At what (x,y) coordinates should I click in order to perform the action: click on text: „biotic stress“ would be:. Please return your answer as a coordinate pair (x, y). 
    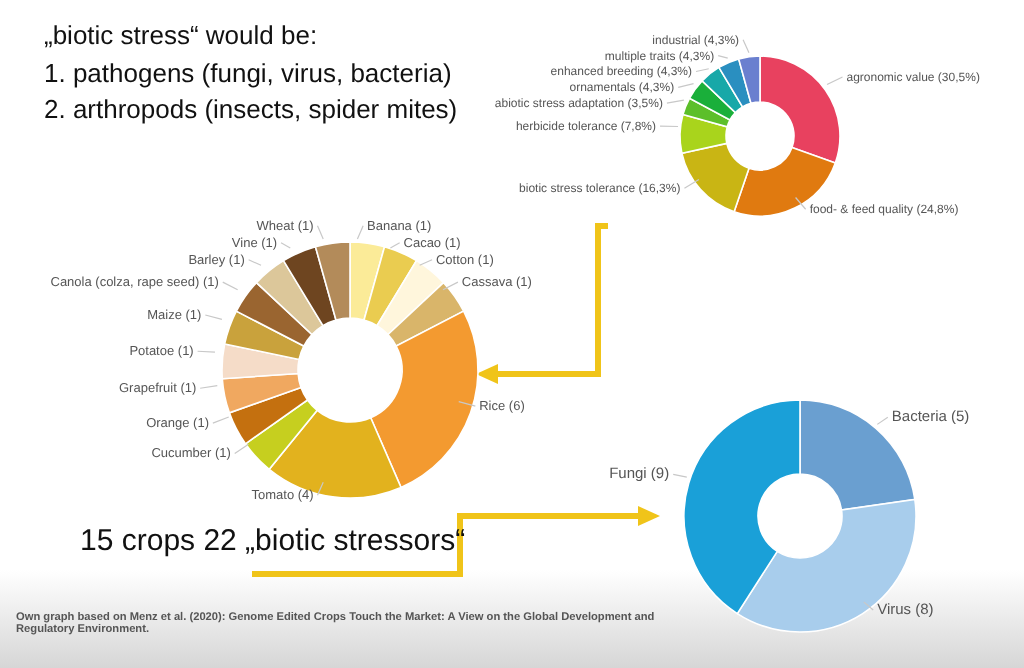
    Looking at the image, I should click on (181, 35).